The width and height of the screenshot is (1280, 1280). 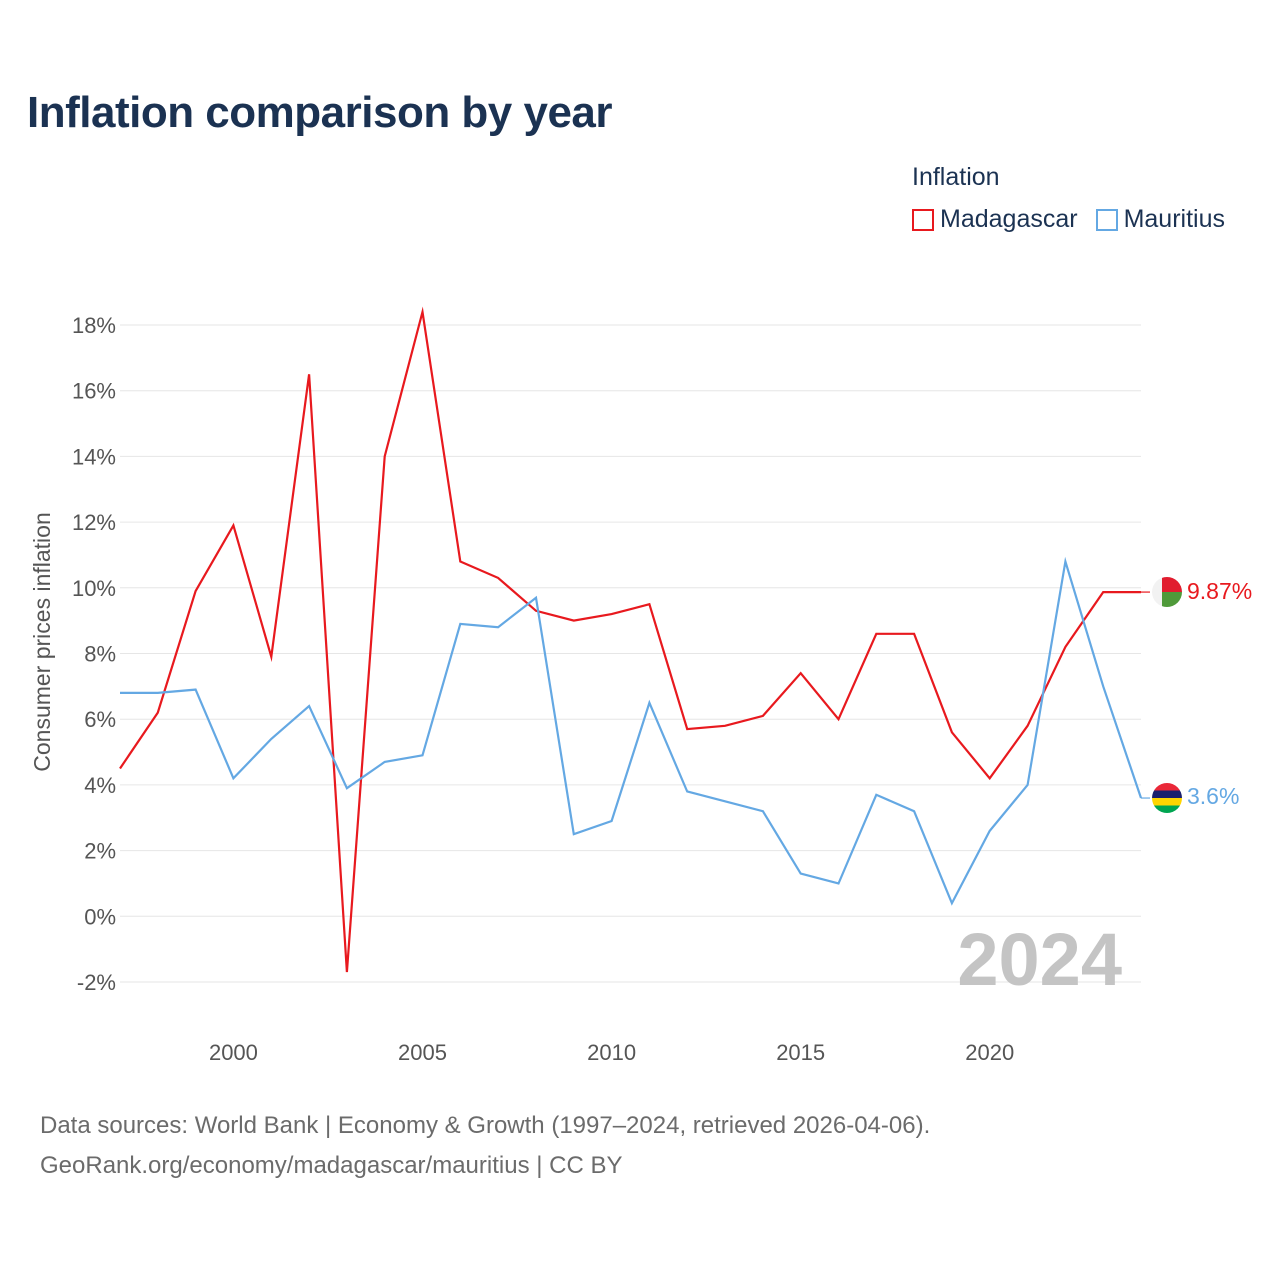 I want to click on y-tick-label: 0%, so click(x=100, y=916).